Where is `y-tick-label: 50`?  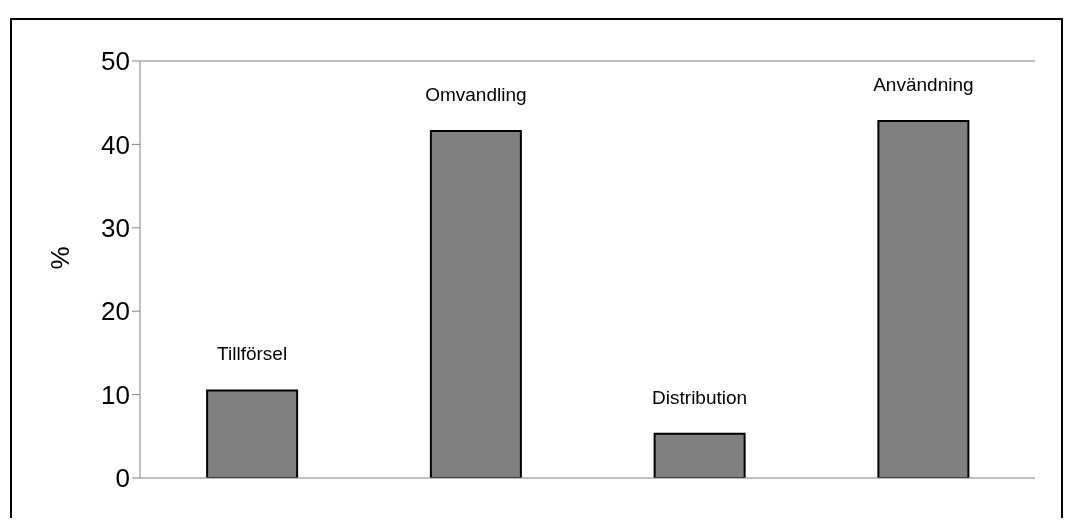 y-tick-label: 50 is located at coordinates (115, 61).